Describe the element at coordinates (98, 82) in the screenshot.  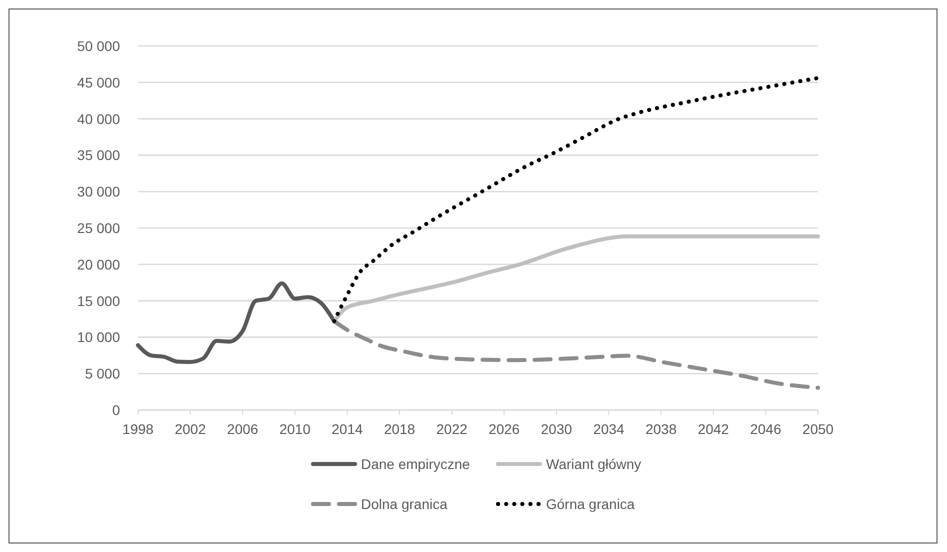
I see `y-tick-label: 45 000` at that location.